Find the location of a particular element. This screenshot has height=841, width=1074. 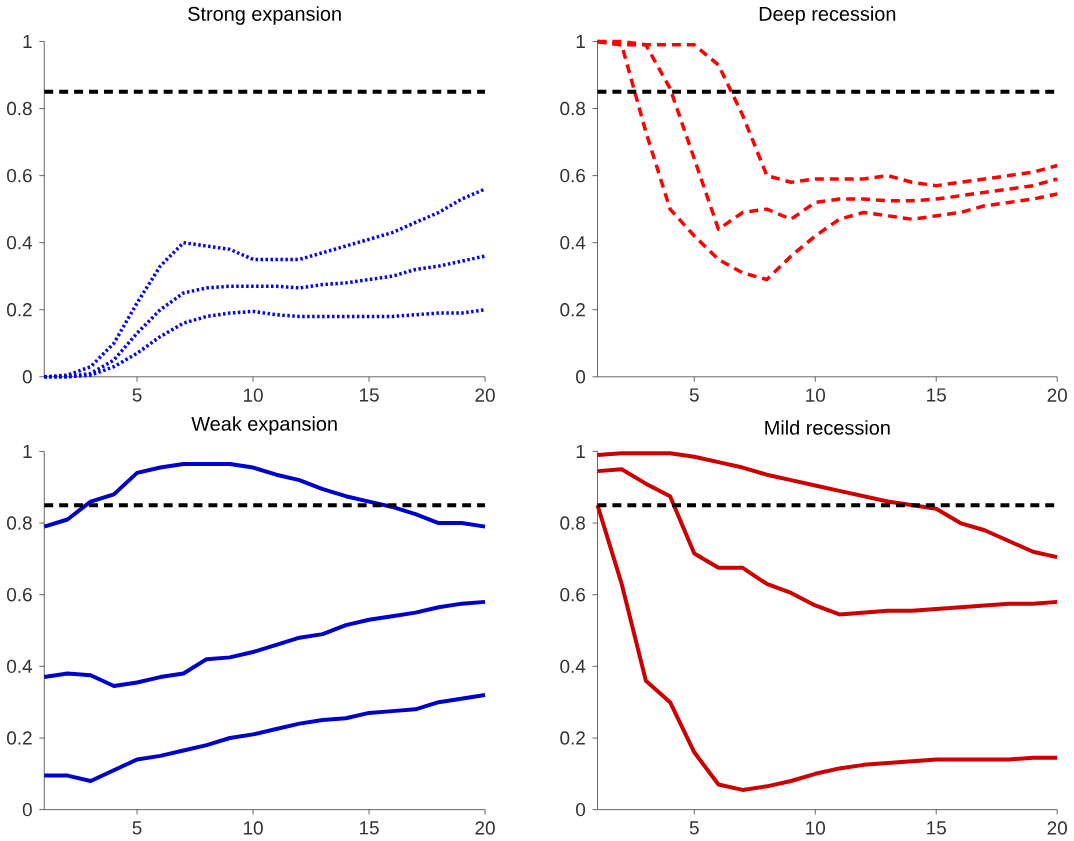

chart-title: Mild recession is located at coordinates (827, 427).